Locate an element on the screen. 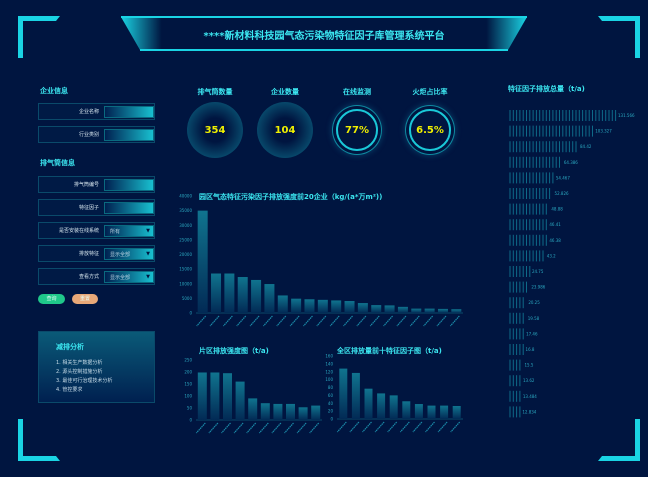  form-row: 行业类别 is located at coordinates (96, 134).